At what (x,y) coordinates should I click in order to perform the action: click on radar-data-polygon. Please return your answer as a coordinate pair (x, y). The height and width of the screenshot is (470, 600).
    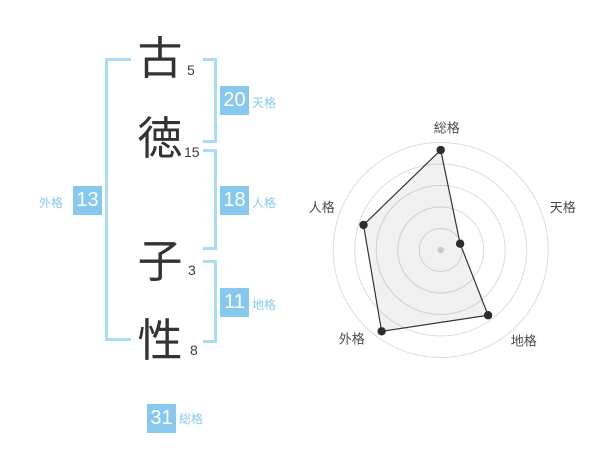
    Looking at the image, I should click on (425, 240).